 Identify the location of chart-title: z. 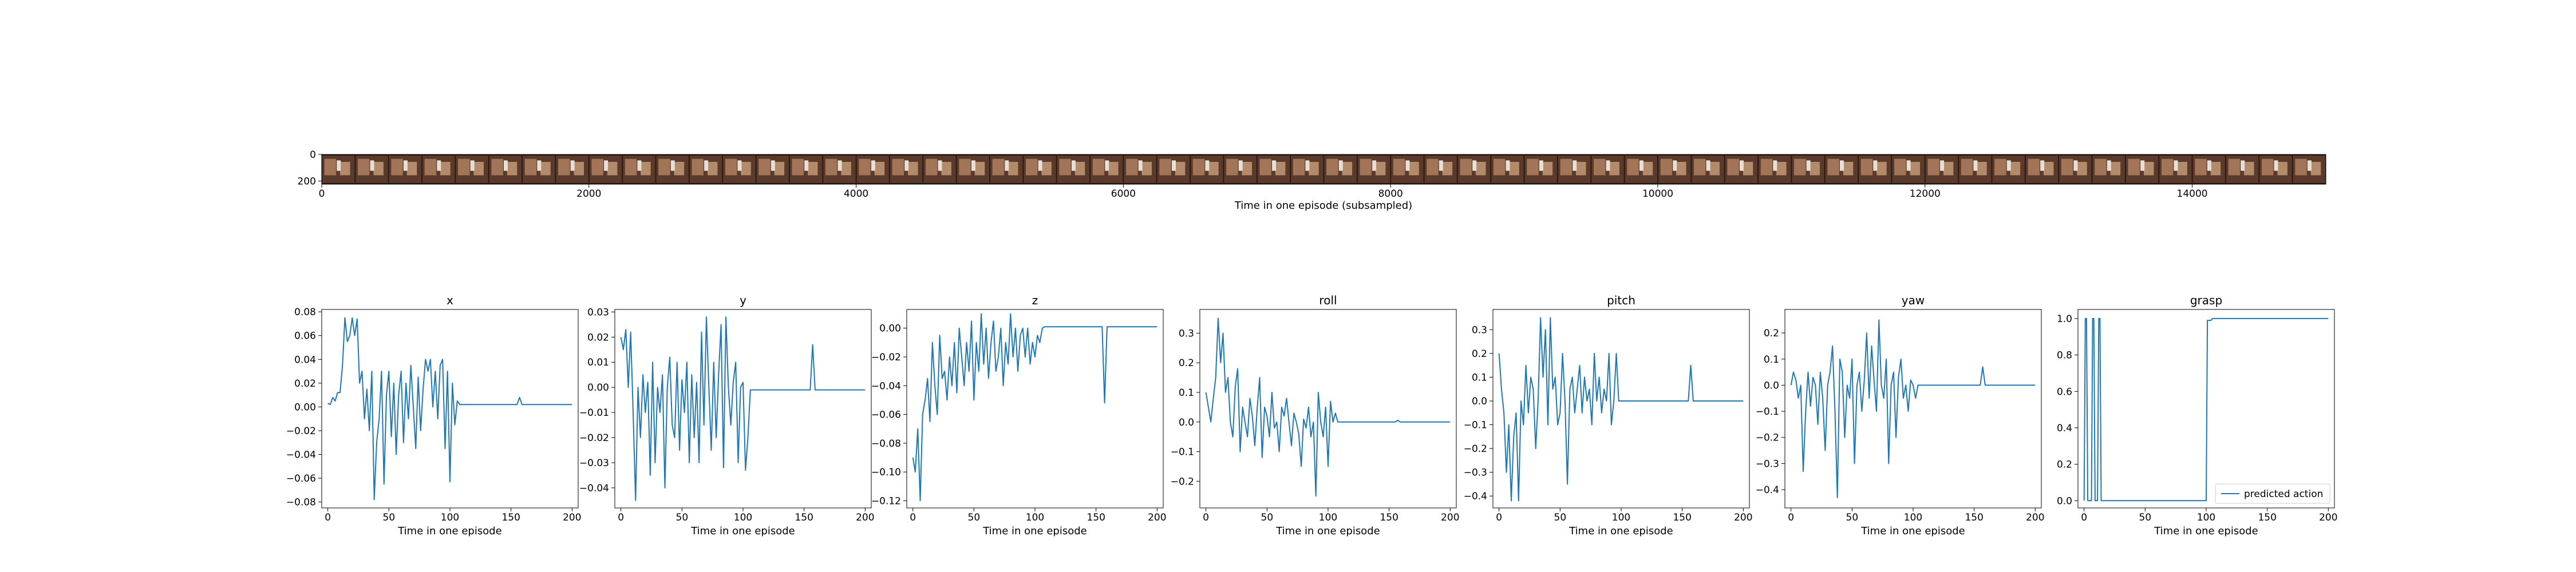
(1035, 300).